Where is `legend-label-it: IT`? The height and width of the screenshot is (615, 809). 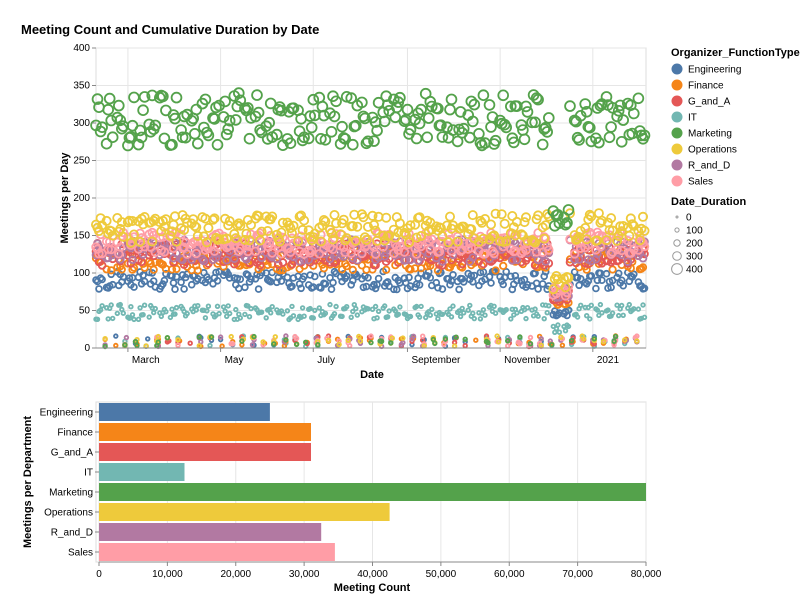 legend-label-it: IT is located at coordinates (692, 118).